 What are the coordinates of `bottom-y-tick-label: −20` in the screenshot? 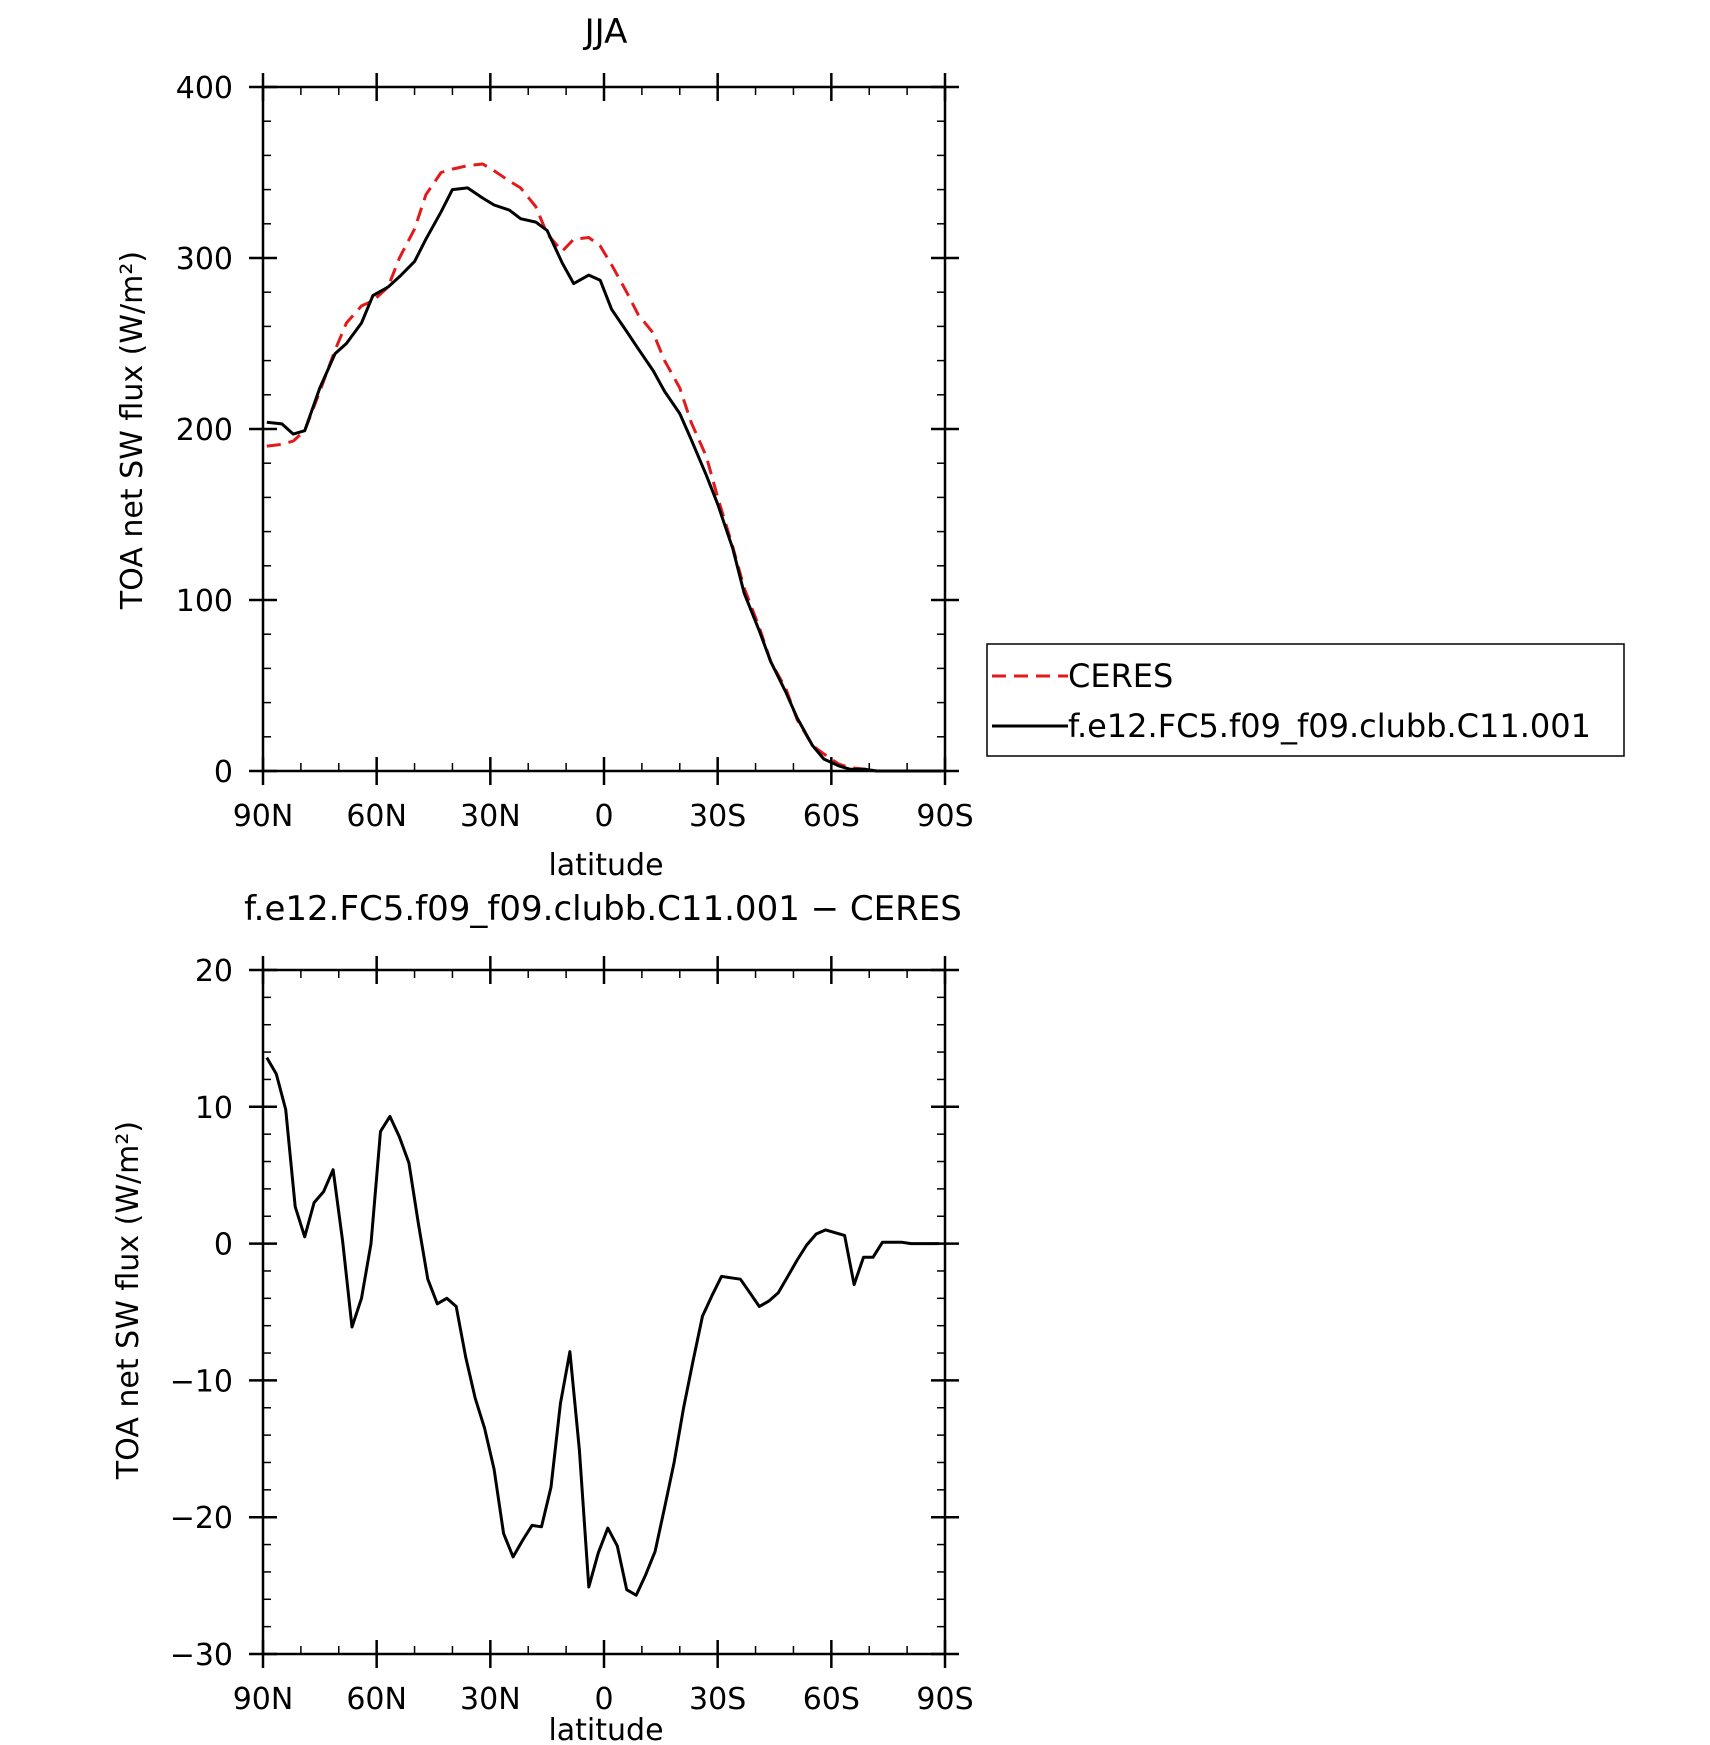 It's located at (201, 1518).